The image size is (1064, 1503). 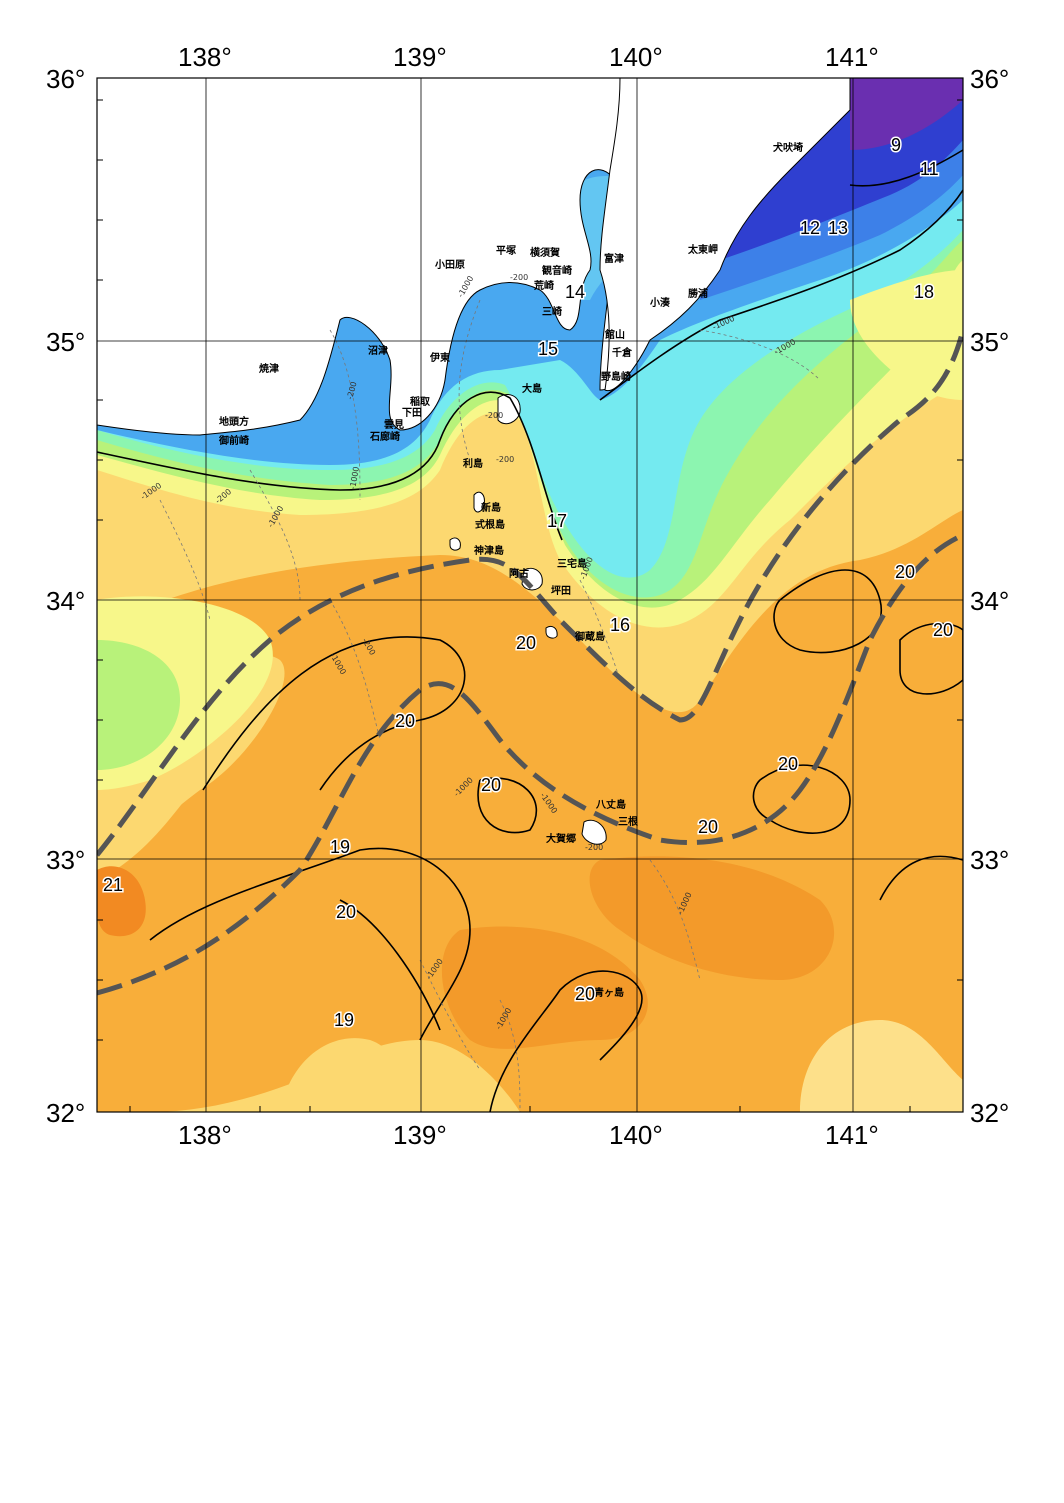 I want to click on lat-label-left: 32°, so click(x=65, y=1113).